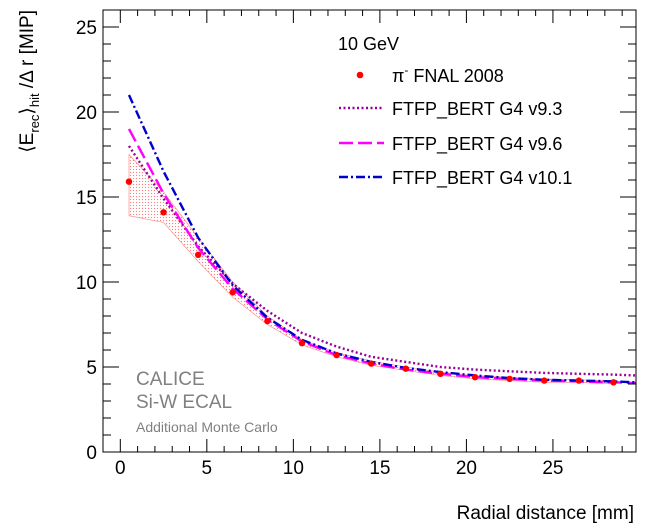 The height and width of the screenshot is (529, 661). What do you see at coordinates (466, 468) in the screenshot?
I see `x-tick-label: 20` at bounding box center [466, 468].